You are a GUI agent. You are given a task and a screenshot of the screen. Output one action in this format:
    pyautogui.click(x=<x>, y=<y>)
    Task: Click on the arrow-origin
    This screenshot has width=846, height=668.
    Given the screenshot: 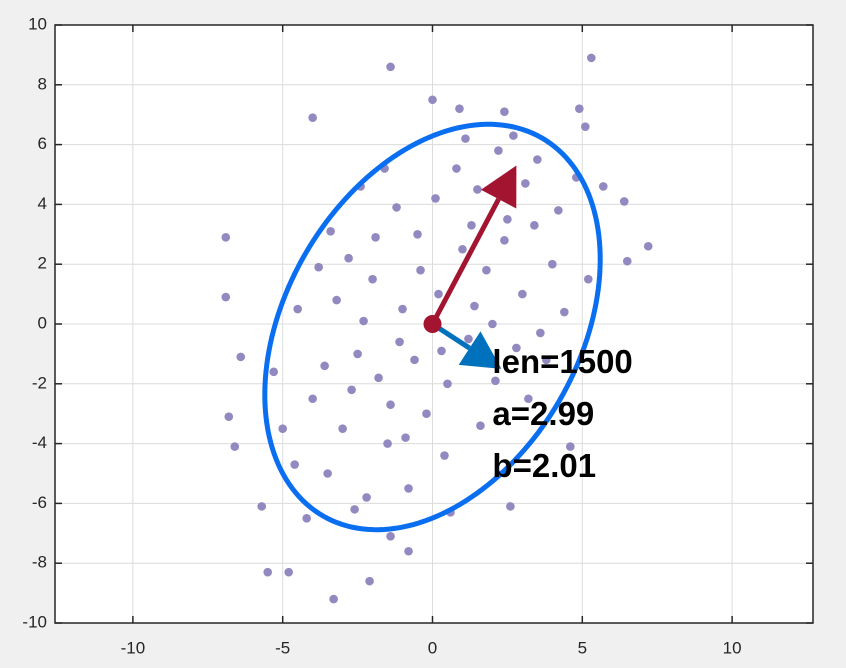 What is the action you would take?
    pyautogui.click(x=432, y=324)
    